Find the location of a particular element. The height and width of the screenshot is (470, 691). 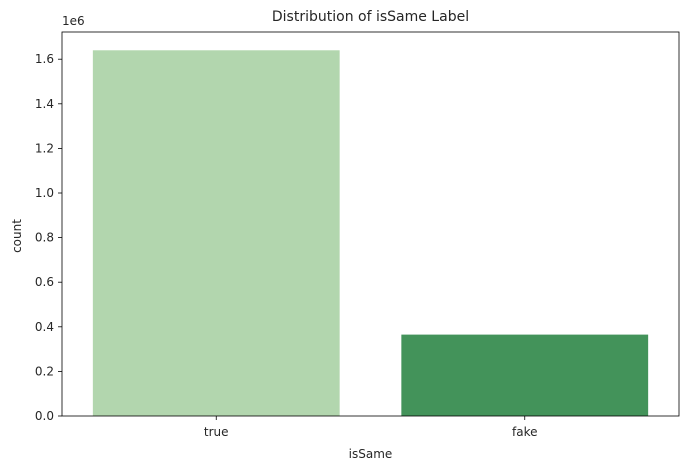

y-axis-label: count is located at coordinates (17, 236).